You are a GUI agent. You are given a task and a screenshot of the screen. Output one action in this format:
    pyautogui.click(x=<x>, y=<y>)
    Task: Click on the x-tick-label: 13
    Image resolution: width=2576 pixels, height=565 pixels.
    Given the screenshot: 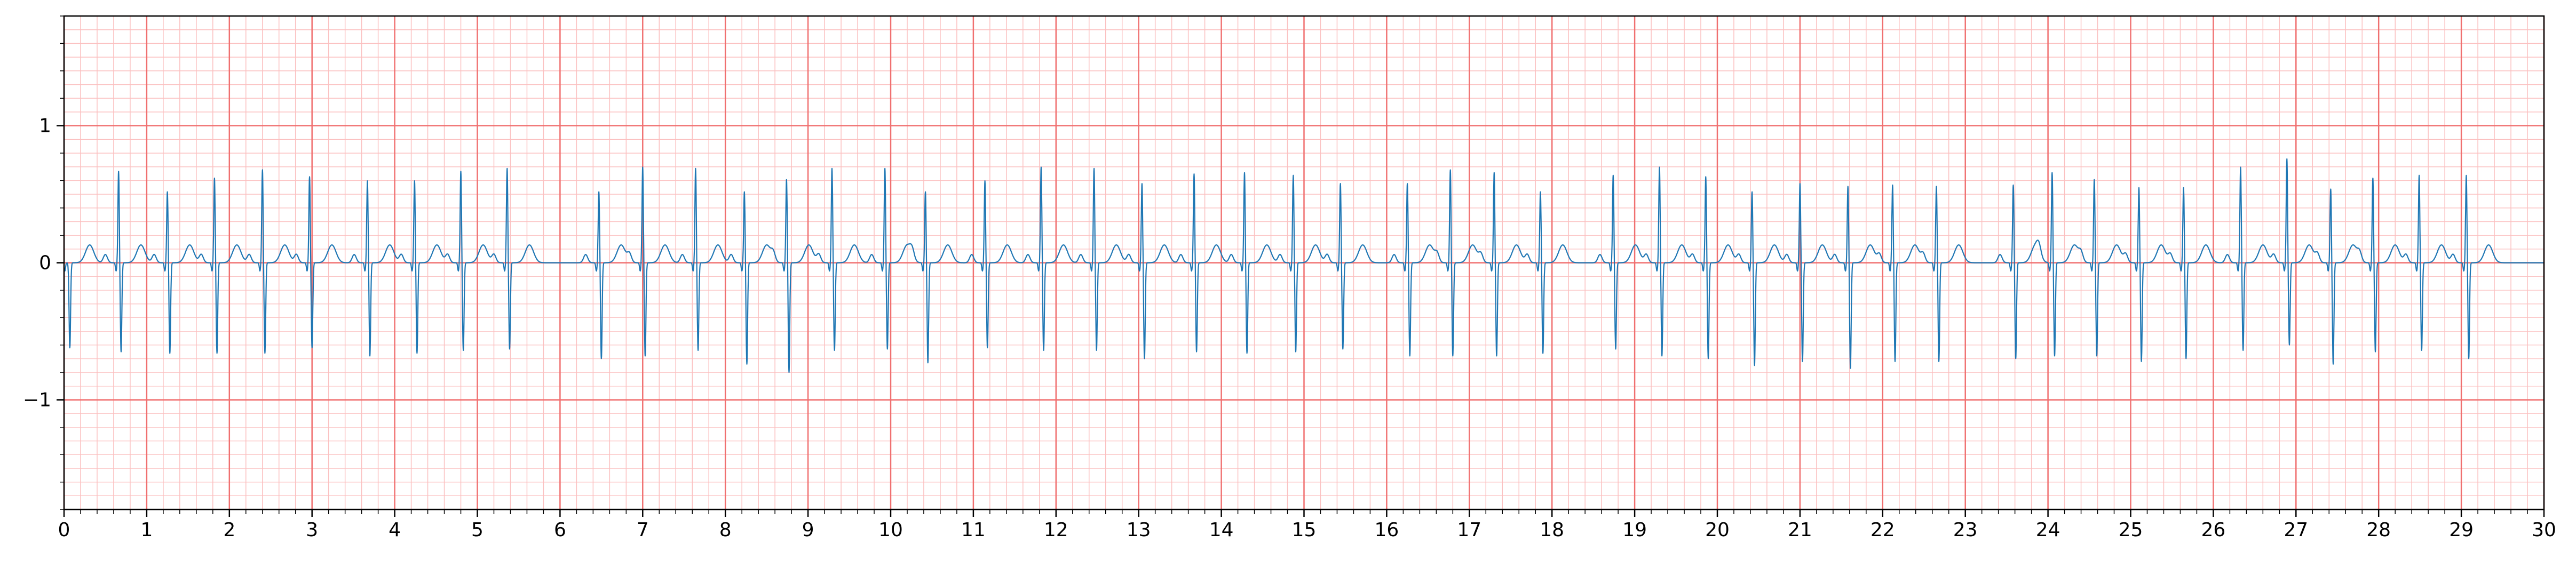 What is the action you would take?
    pyautogui.click(x=1139, y=530)
    